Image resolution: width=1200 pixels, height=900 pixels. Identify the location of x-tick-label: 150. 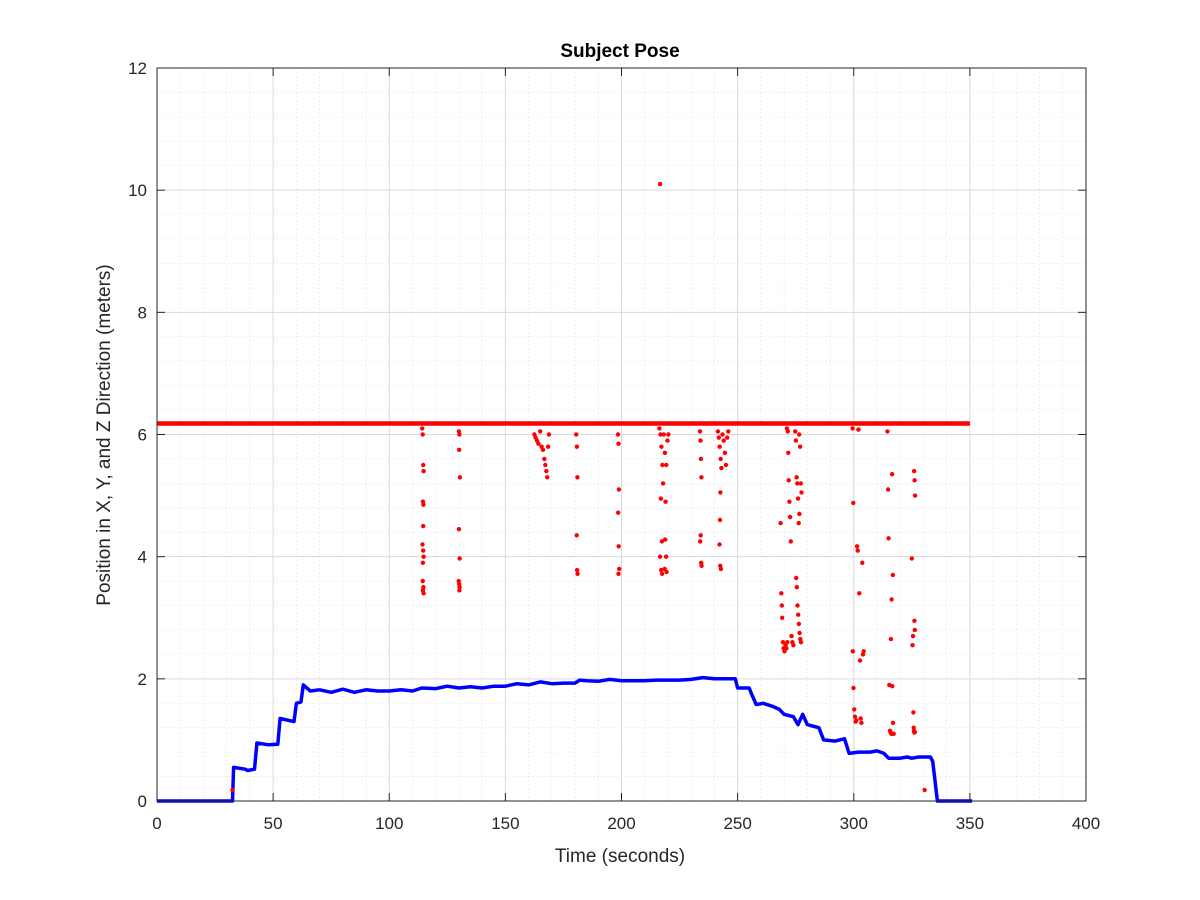
(505, 823).